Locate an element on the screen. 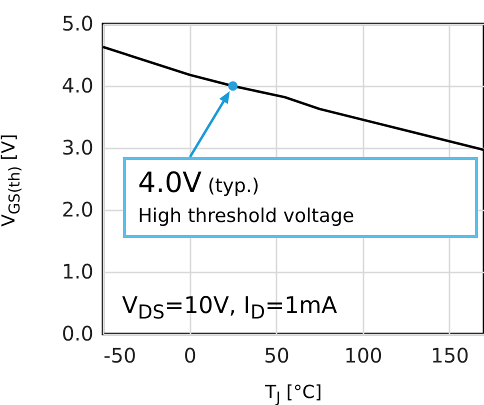  y-tick-label: 4.0 is located at coordinates (78, 86).